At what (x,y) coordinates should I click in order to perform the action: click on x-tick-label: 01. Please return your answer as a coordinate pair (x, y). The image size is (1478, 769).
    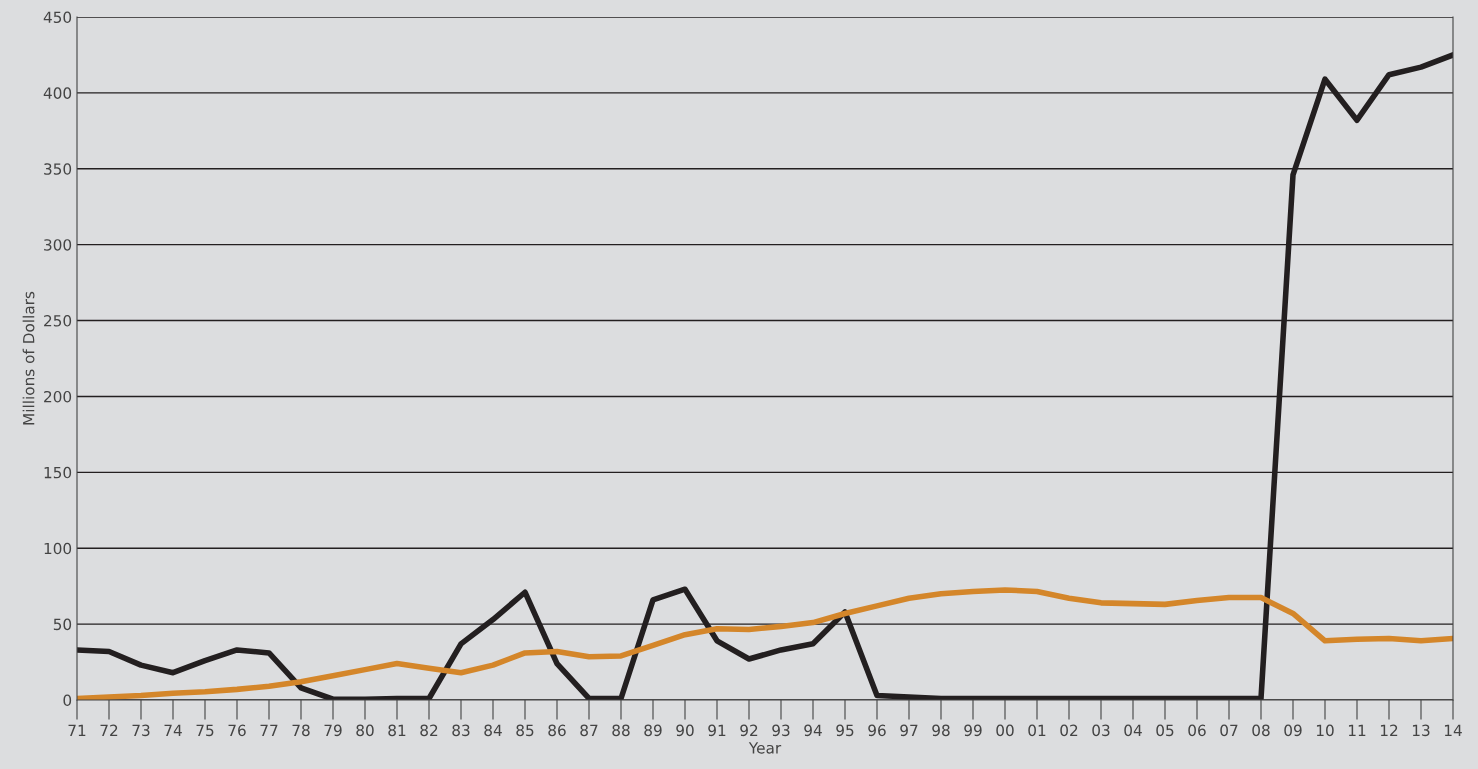
    Looking at the image, I should click on (1037, 730).